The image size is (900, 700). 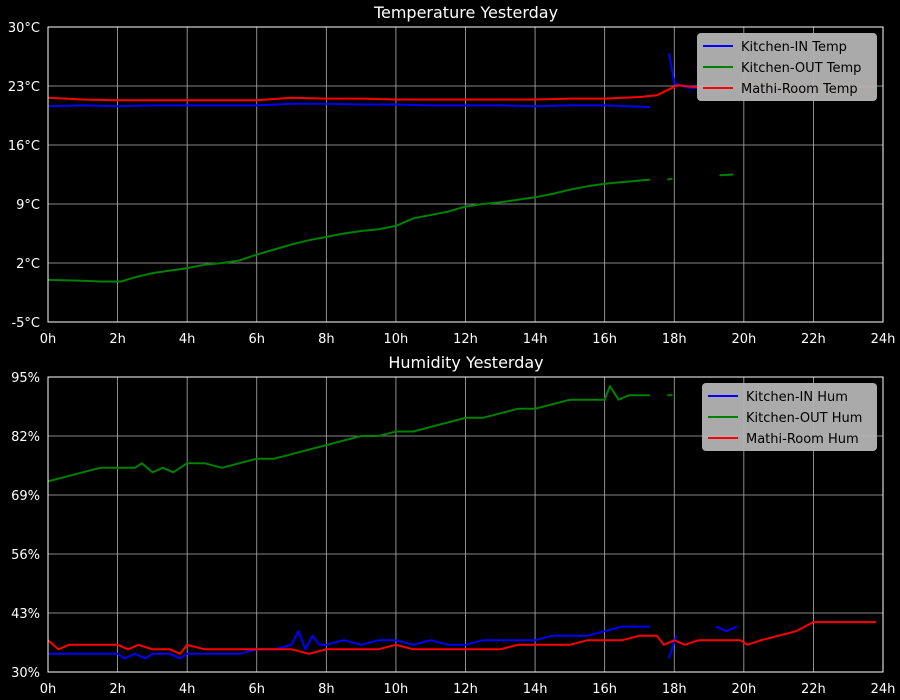 I want to click on y-tick-labels: -5°C 2°C 9°C 16°C 23°C 30°C, so click(x=24, y=176).